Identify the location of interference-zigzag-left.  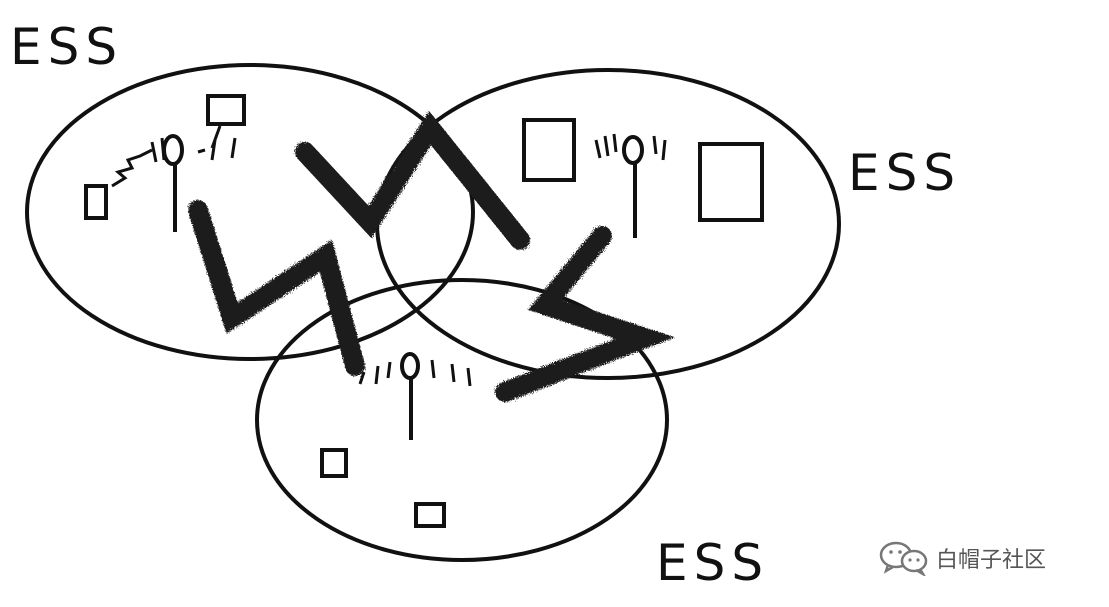
(276, 288).